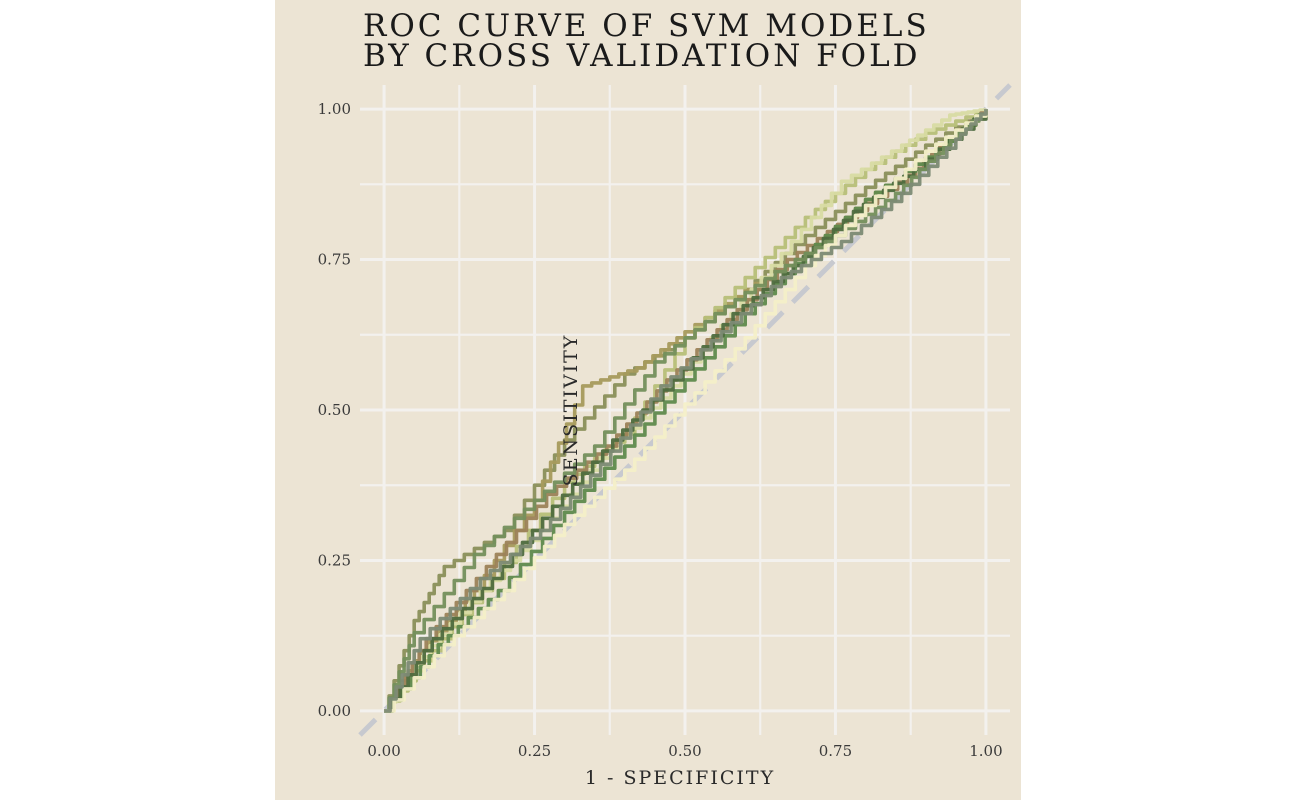 The height and width of the screenshot is (800, 1296). What do you see at coordinates (334, 711) in the screenshot?
I see `y-tick-label: 0.00` at bounding box center [334, 711].